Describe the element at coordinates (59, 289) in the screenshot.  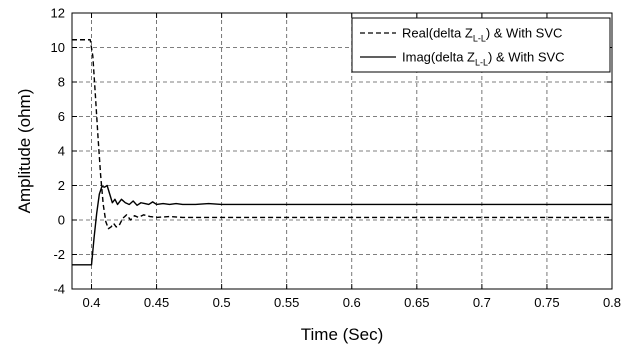
I see `y-tick-label: -4` at that location.